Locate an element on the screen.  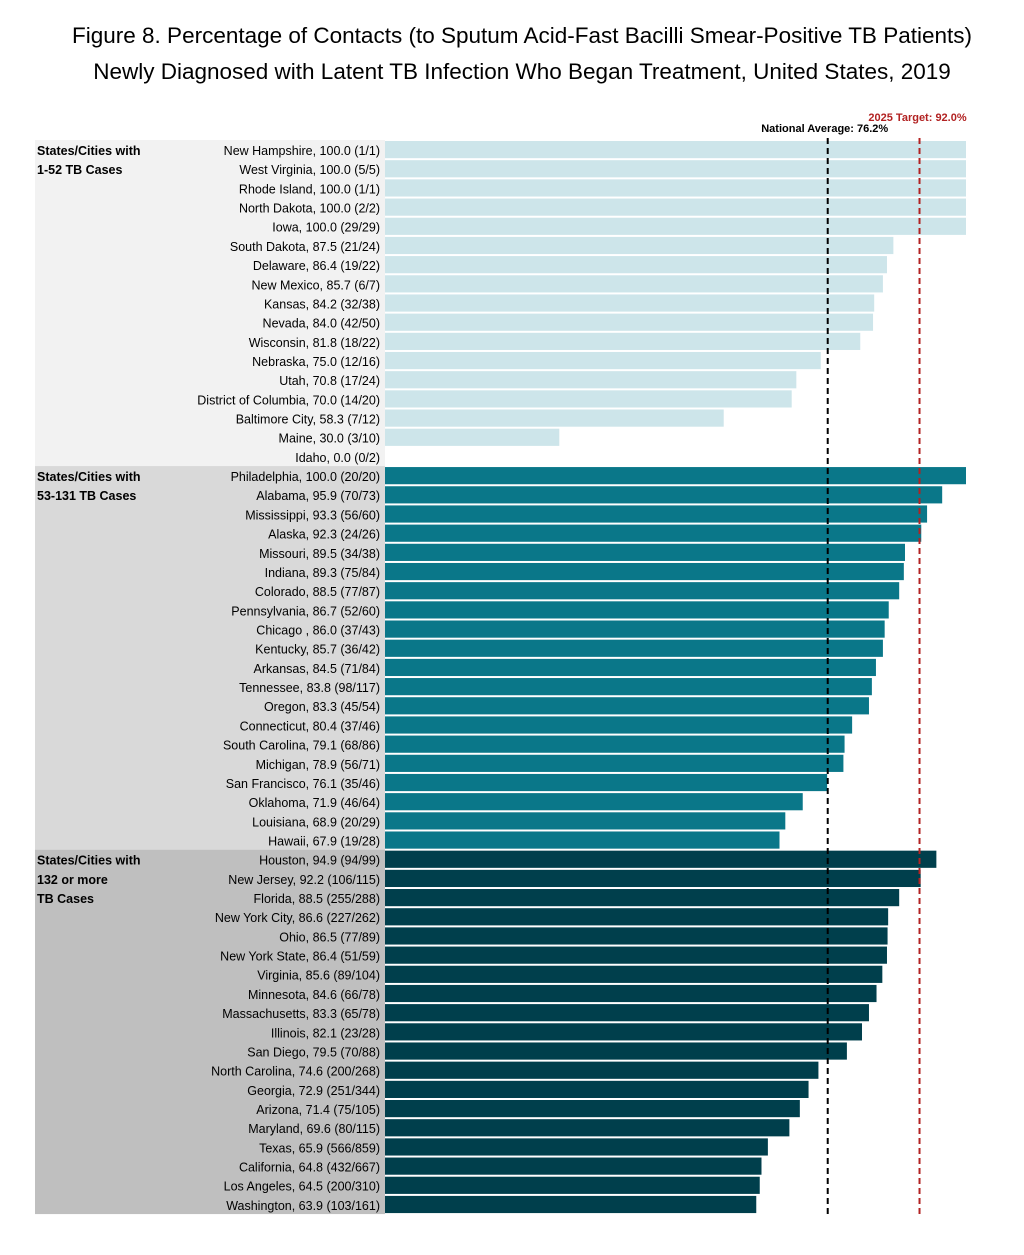
category-label: Colorado, 88.5 (77/87) is located at coordinates (317, 592).